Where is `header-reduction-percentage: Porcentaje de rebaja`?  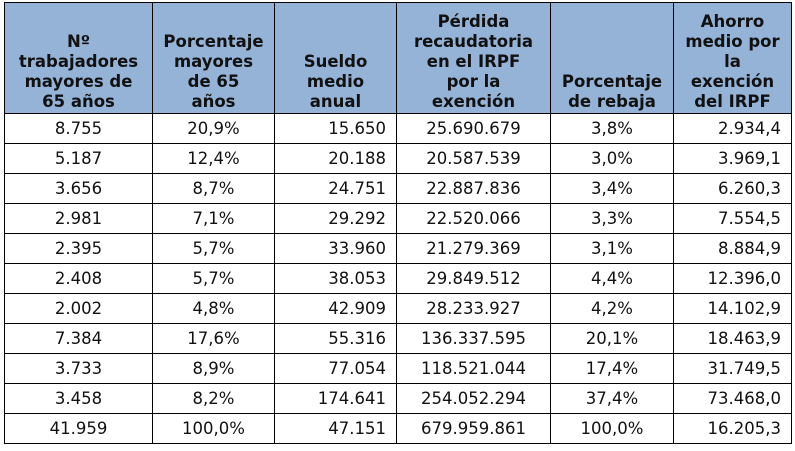
header-reduction-percentage: Porcentaje de rebaja is located at coordinates (612, 58).